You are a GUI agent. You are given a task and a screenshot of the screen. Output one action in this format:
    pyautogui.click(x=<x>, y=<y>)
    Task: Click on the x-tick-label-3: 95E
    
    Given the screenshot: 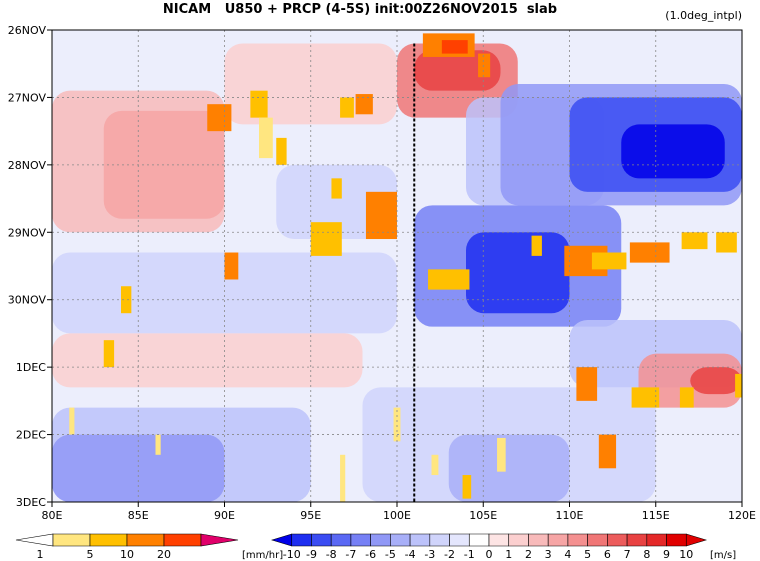 What is the action you would take?
    pyautogui.click(x=310, y=515)
    